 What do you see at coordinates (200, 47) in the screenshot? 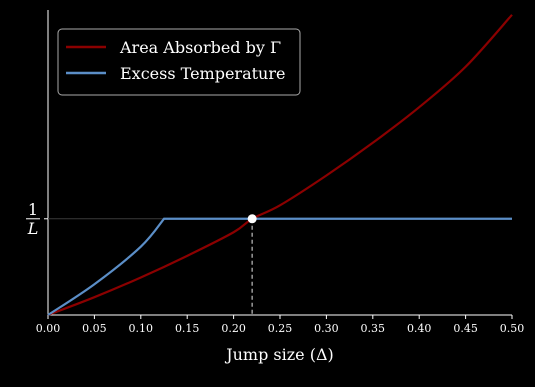
I see `legend-label: Area Absorbed by Γ` at bounding box center [200, 47].